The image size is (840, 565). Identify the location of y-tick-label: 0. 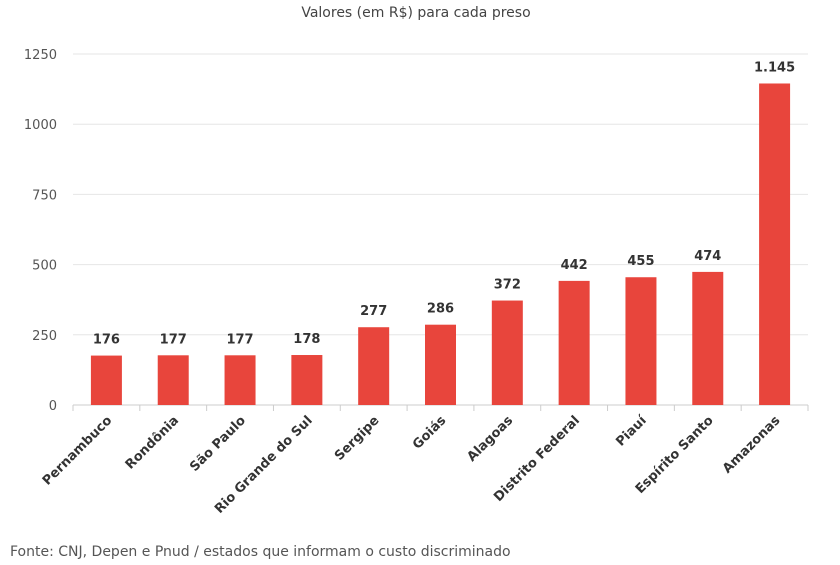
(53, 406).